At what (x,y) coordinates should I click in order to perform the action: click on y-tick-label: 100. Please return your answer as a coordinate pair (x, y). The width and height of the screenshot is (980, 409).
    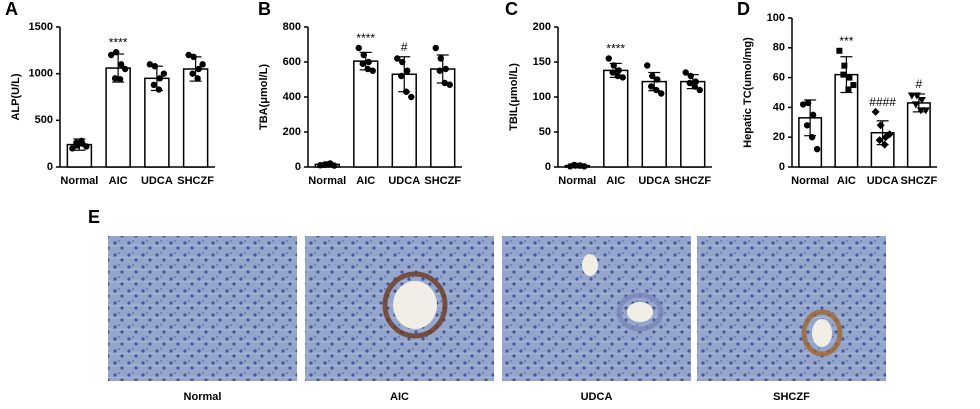
    Looking at the image, I should click on (776, 18).